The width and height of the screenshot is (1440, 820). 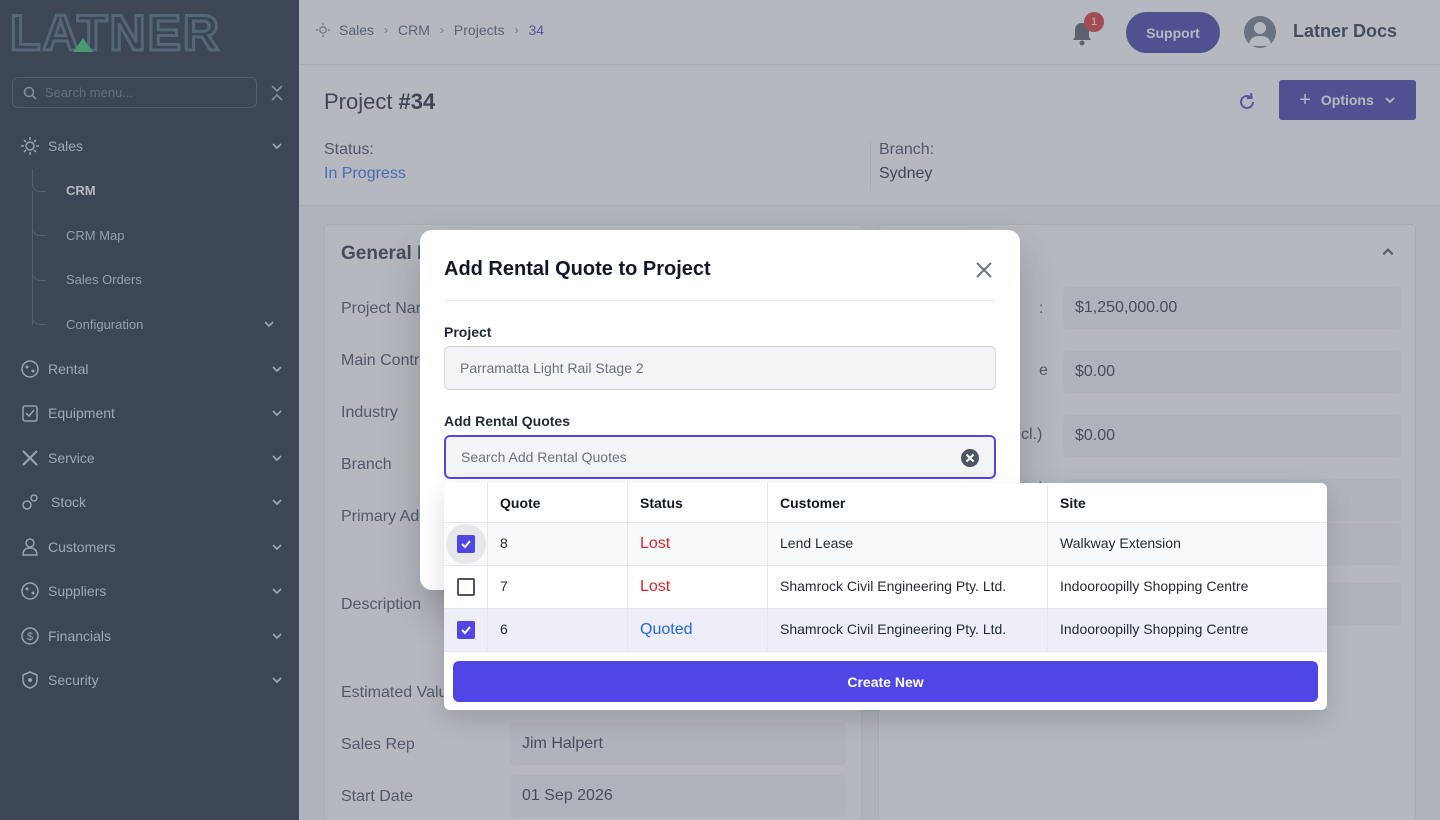 I want to click on create-new-button: Create New, so click(x=885, y=681).